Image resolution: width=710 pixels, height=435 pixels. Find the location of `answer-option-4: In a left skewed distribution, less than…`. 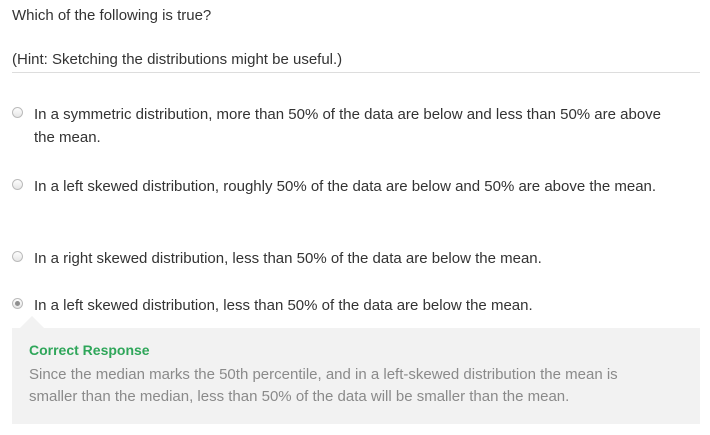

answer-option-4: In a left skewed distribution, less than… is located at coordinates (352, 305).